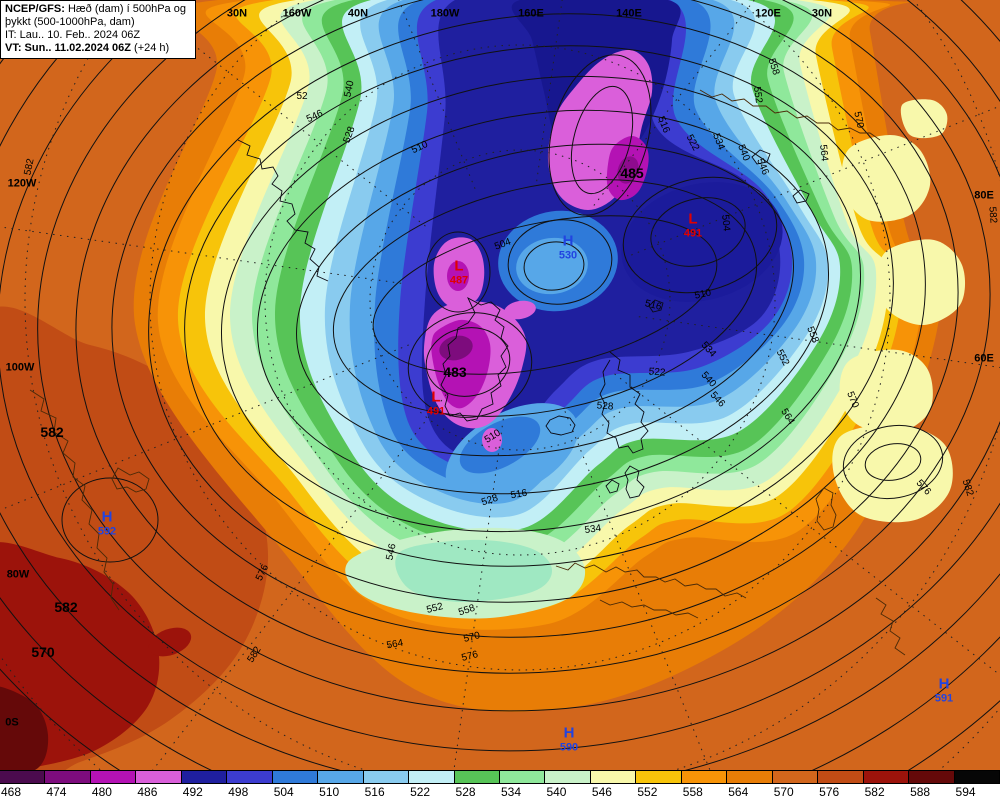 The image size is (1000, 800). I want to click on colorbar-tick-label: 486, so click(147, 792).